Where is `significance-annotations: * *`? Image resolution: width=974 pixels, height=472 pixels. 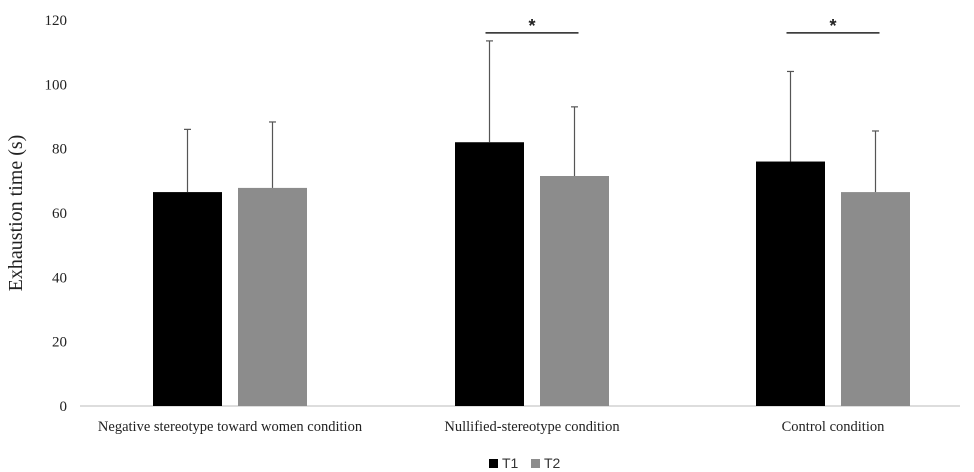
significance-annotations: * * is located at coordinates (682, 26).